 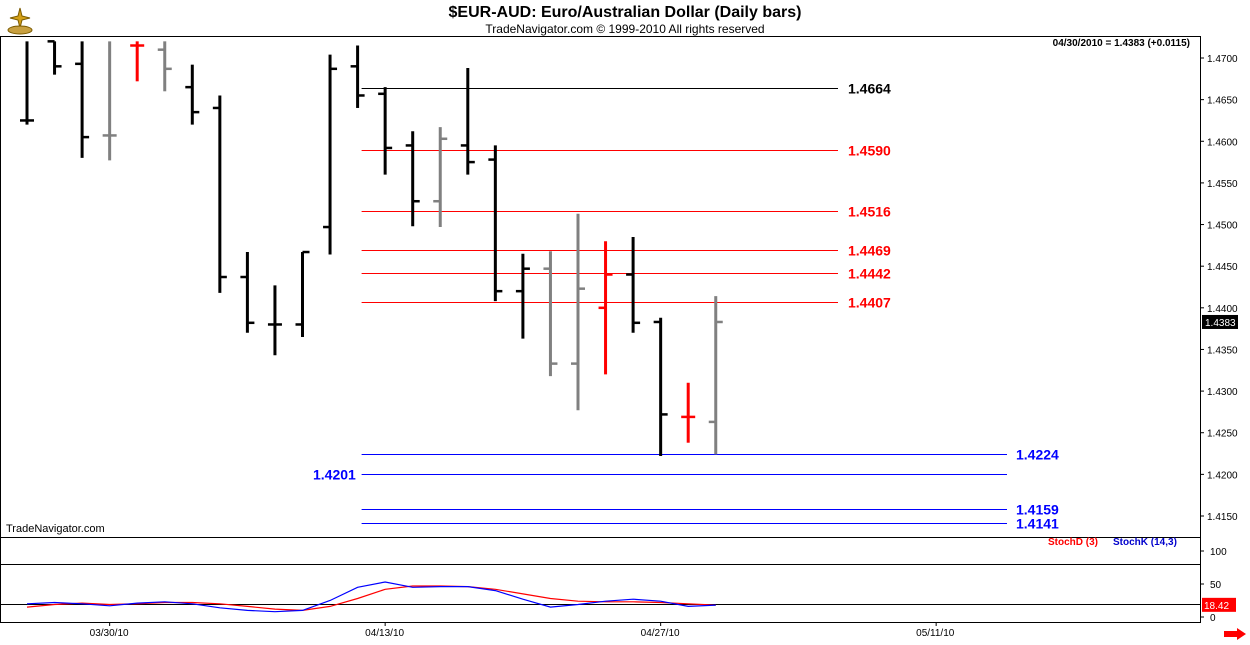 I want to click on stoch-last-tag-box, so click(x=1219, y=604).